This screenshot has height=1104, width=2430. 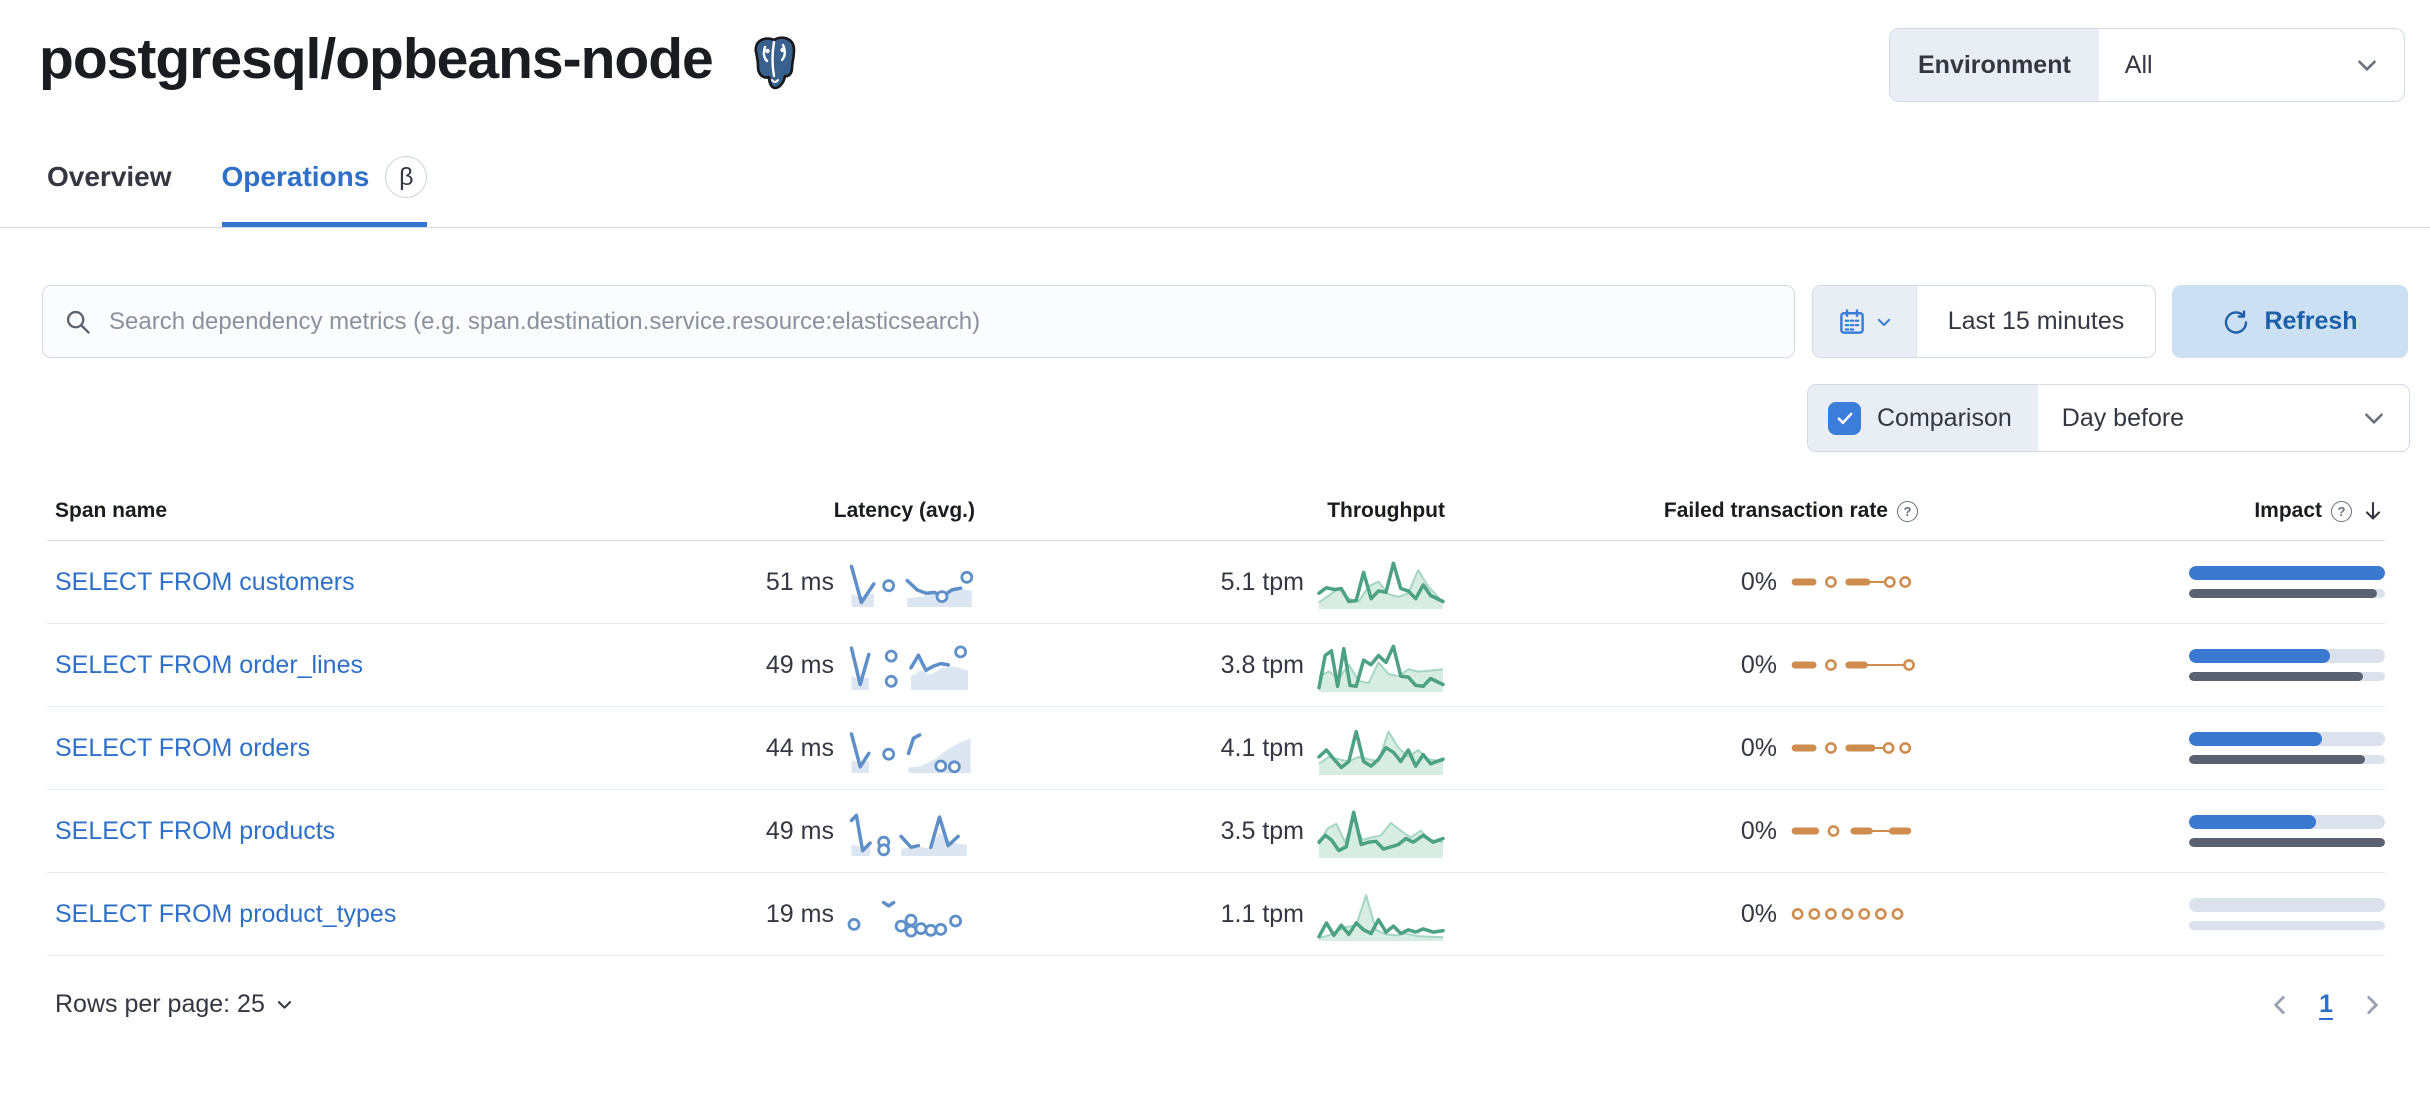 I want to click on latency-value: 44 ms, so click(x=799, y=747).